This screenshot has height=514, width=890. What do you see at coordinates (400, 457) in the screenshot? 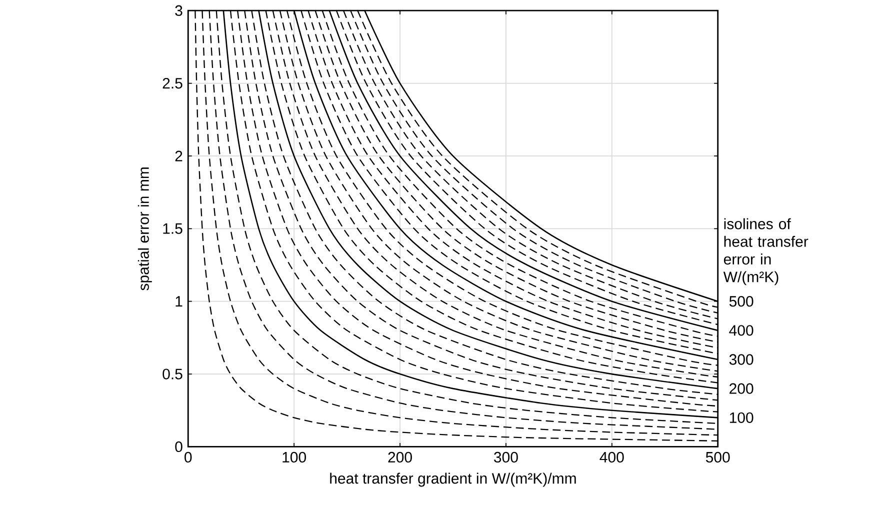
I see `x-tick-label: 200` at bounding box center [400, 457].